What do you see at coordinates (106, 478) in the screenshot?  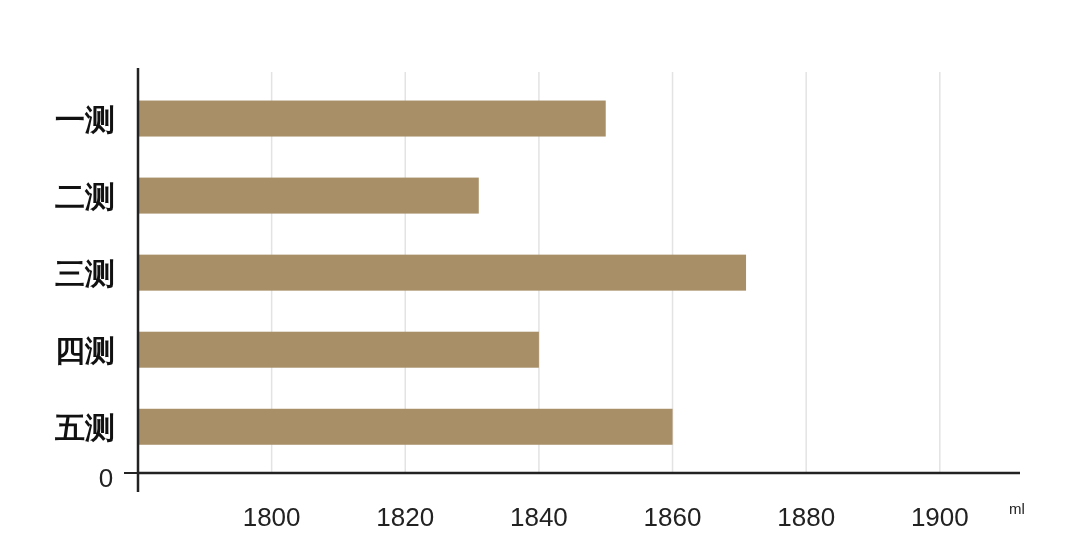 I see `text: 0` at bounding box center [106, 478].